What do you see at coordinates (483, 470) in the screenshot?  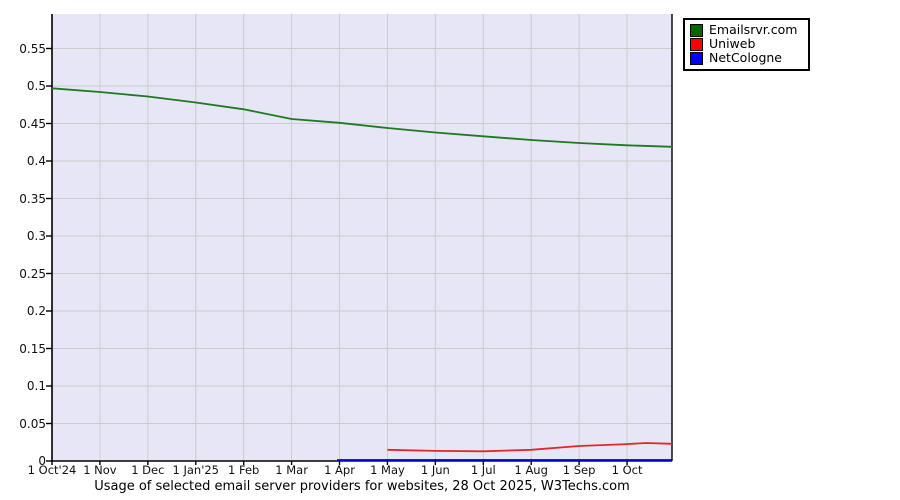 I see `x-axis-label: 1 Jul` at bounding box center [483, 470].